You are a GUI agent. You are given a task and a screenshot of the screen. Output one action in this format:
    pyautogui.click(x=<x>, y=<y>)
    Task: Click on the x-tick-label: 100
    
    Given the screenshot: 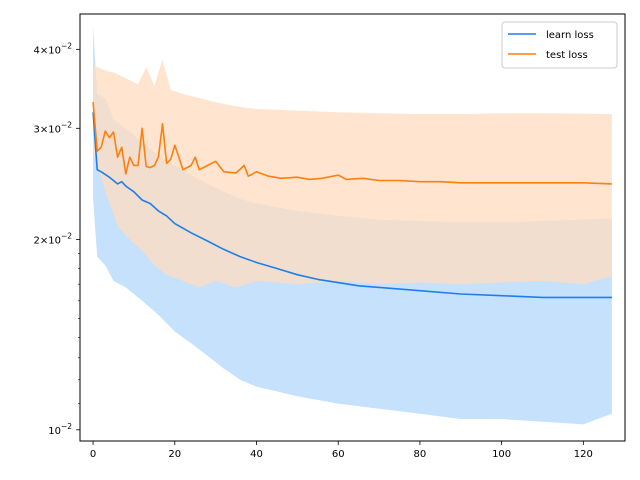 What is the action you would take?
    pyautogui.click(x=501, y=454)
    